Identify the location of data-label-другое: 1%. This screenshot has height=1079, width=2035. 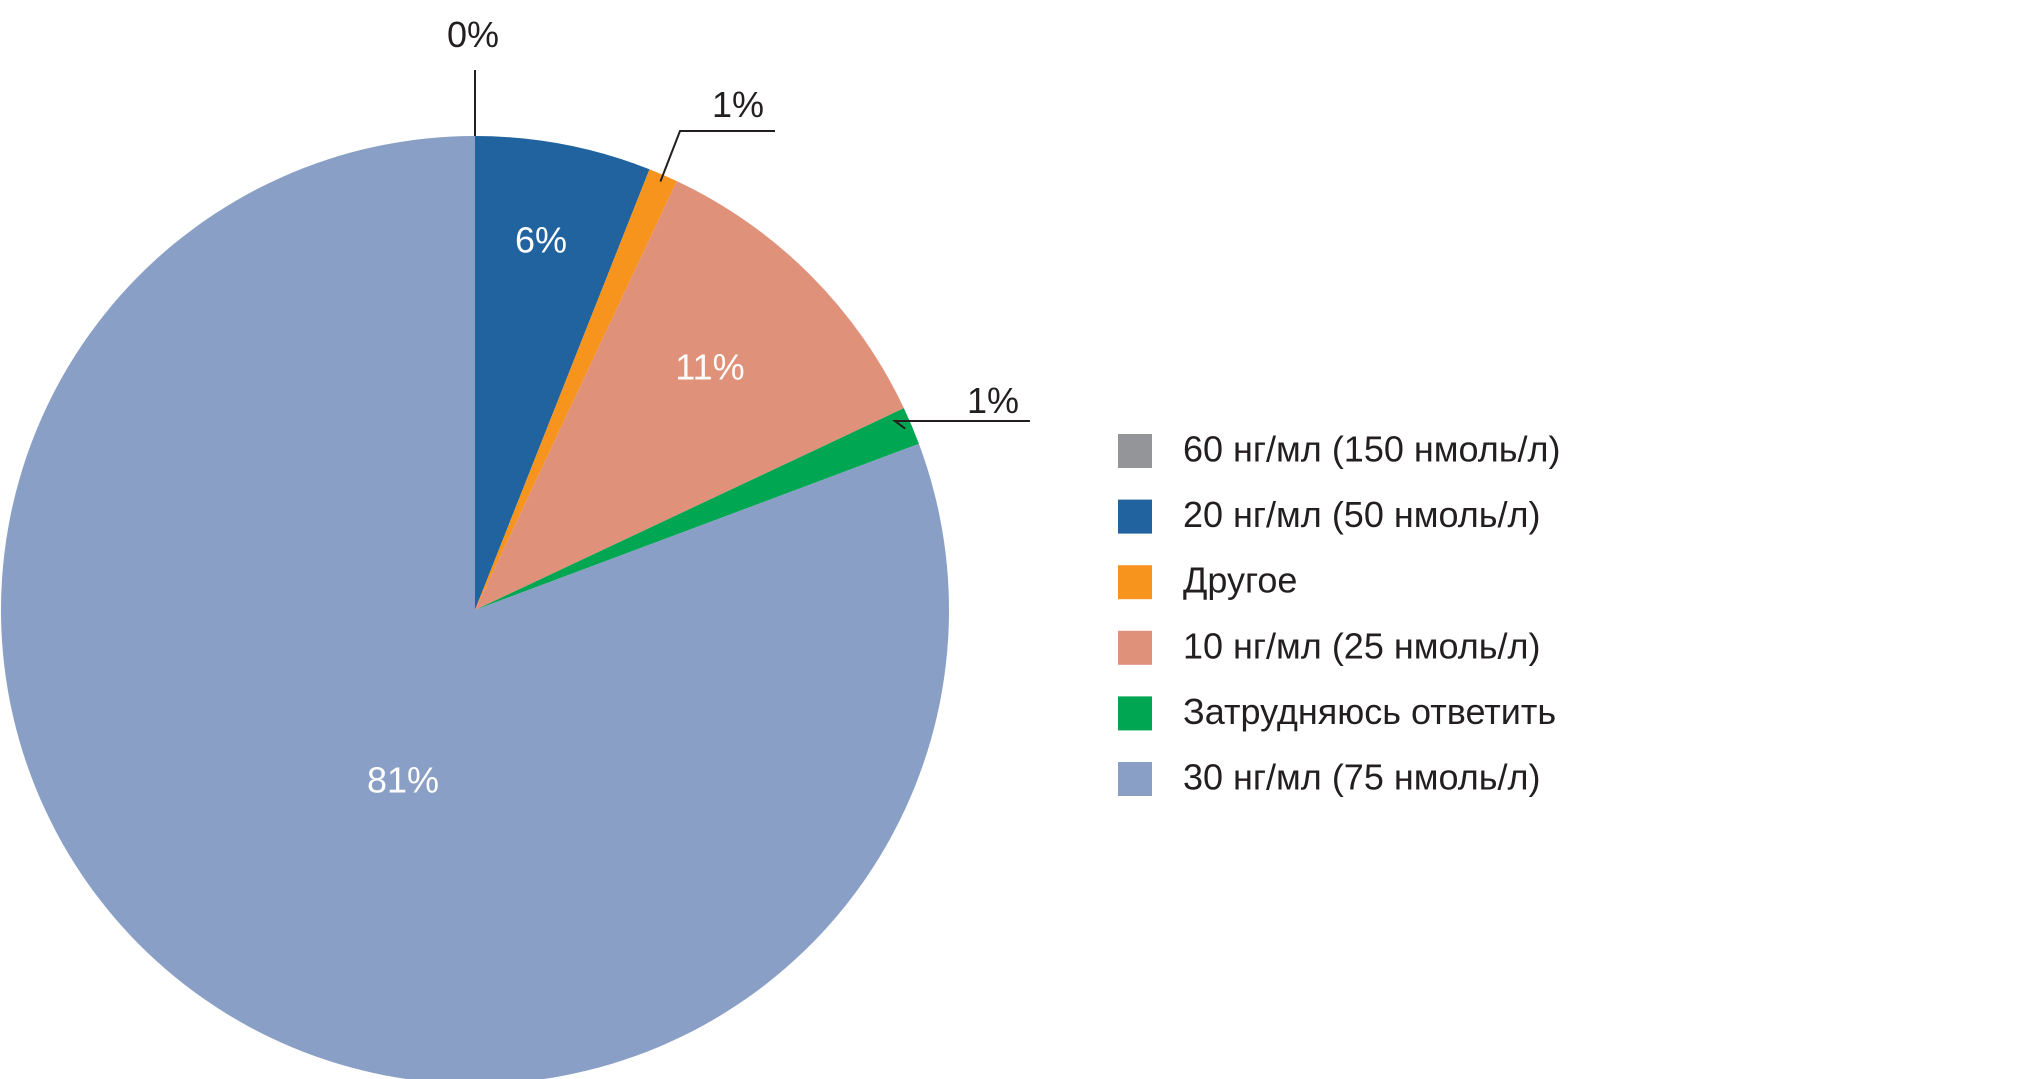
(738, 104).